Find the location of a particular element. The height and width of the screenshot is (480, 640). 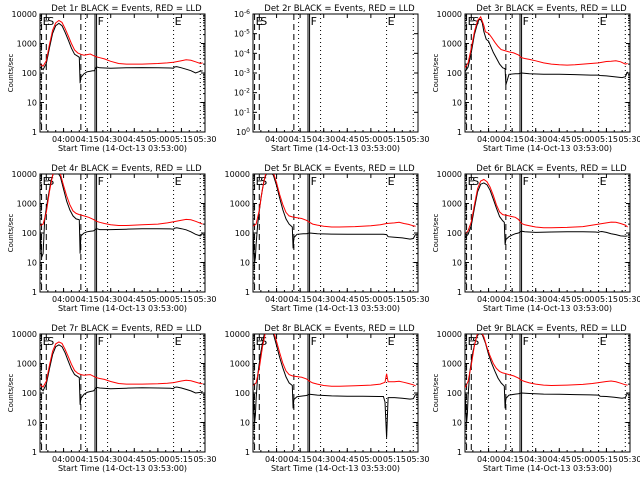

y-tick-label: 10⁻⁴ is located at coordinates (242, 53).